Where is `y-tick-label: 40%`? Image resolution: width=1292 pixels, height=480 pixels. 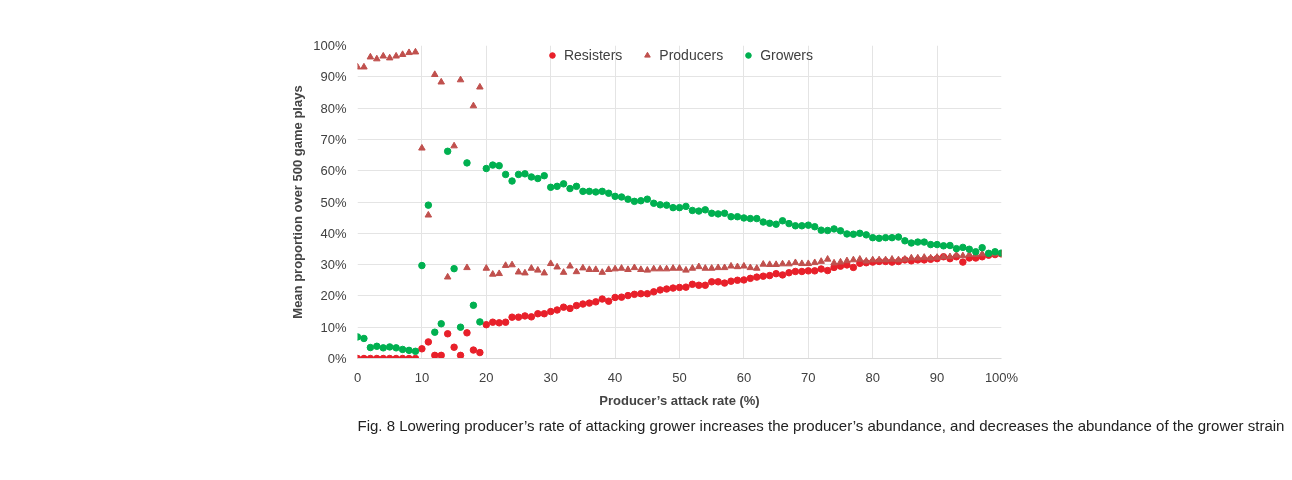 y-tick-label: 40% is located at coordinates (333, 233).